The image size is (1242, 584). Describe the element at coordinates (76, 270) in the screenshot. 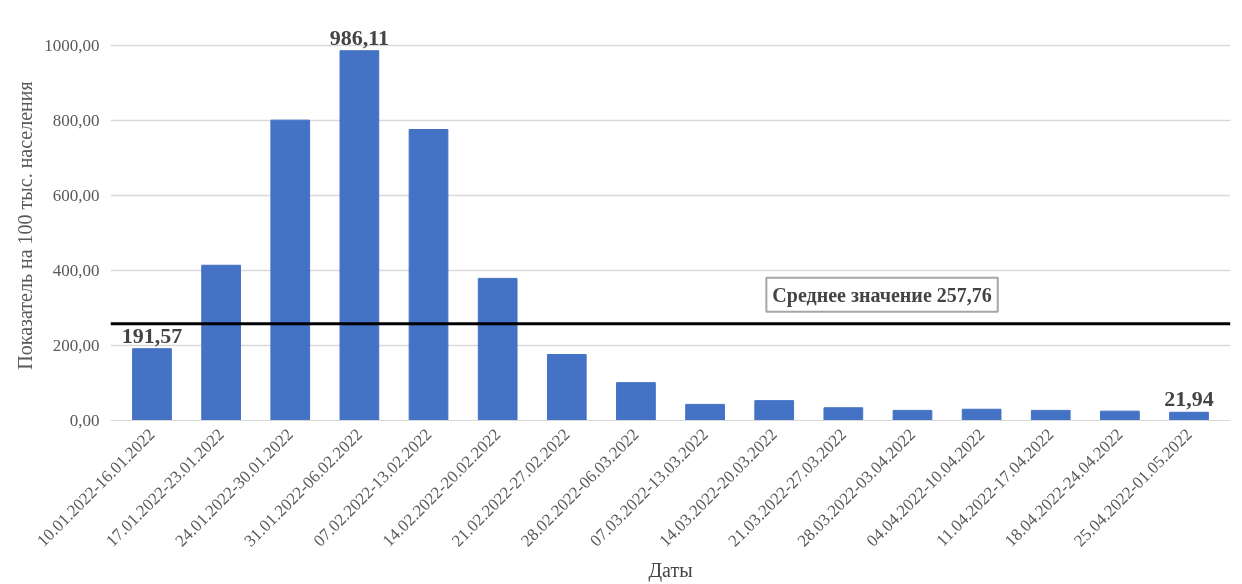

I see `y-tick-label: 400,00` at that location.